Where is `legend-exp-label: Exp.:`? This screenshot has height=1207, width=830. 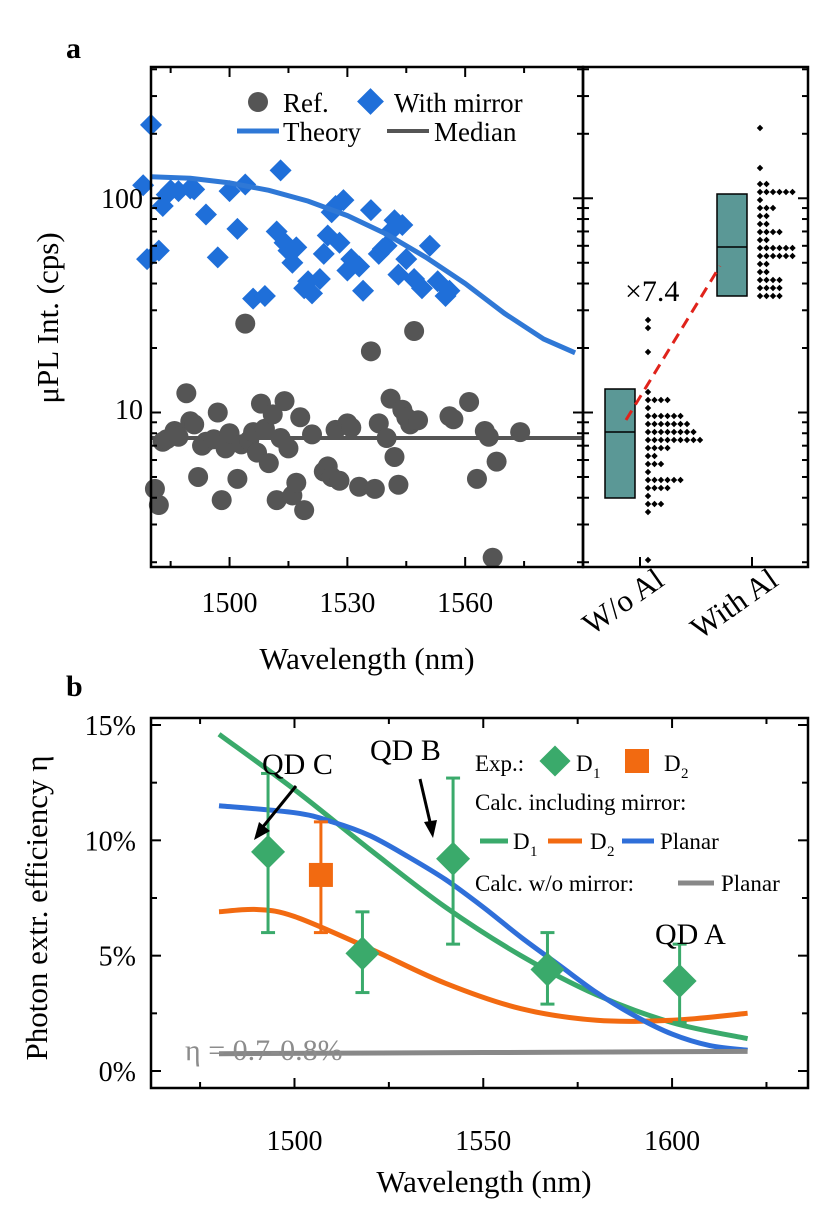 legend-exp-label: Exp.: is located at coordinates (499, 763).